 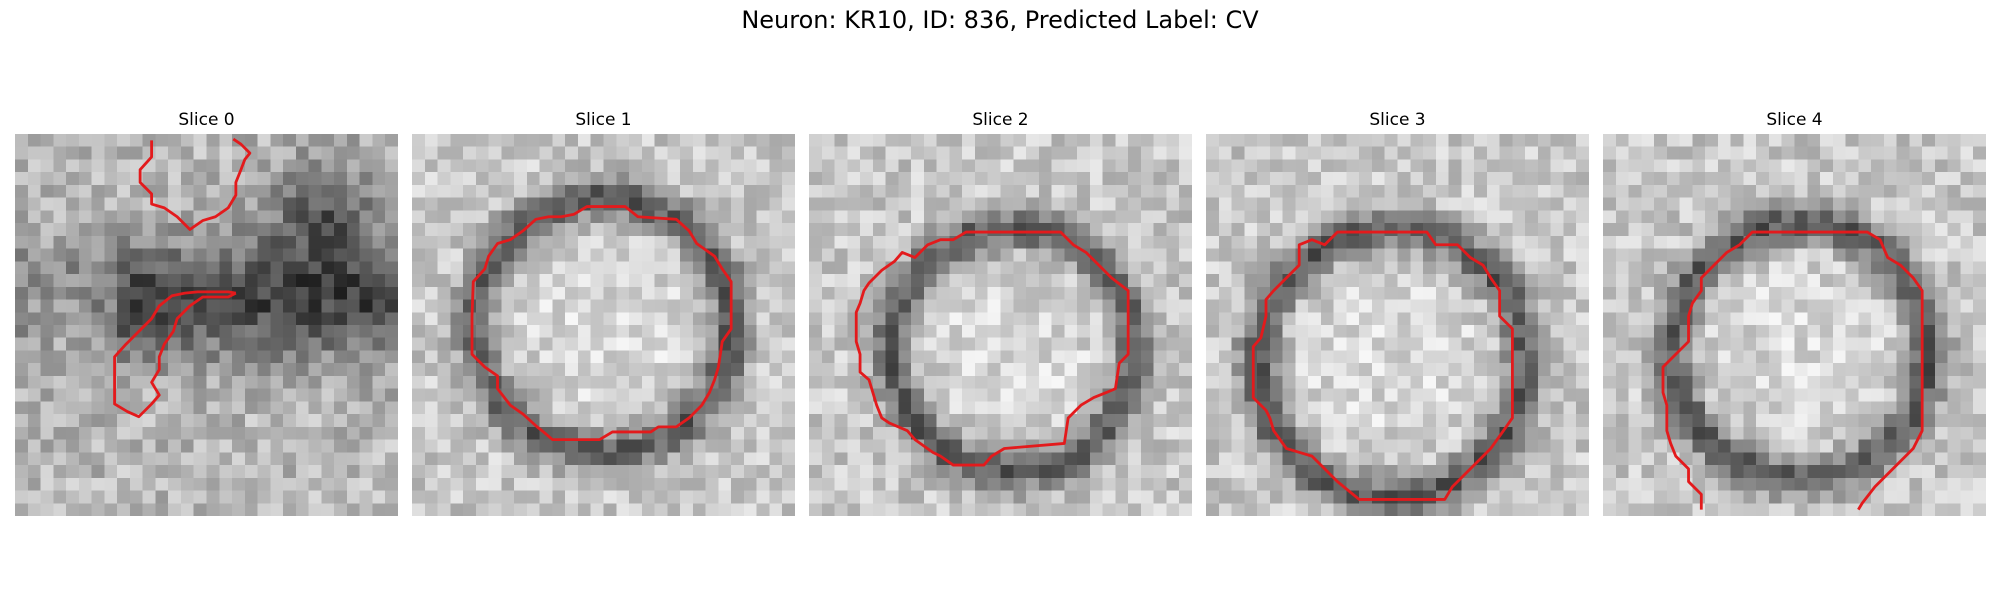 What do you see at coordinates (1000, 120) in the screenshot?
I see `panel-title: Slice 2` at bounding box center [1000, 120].